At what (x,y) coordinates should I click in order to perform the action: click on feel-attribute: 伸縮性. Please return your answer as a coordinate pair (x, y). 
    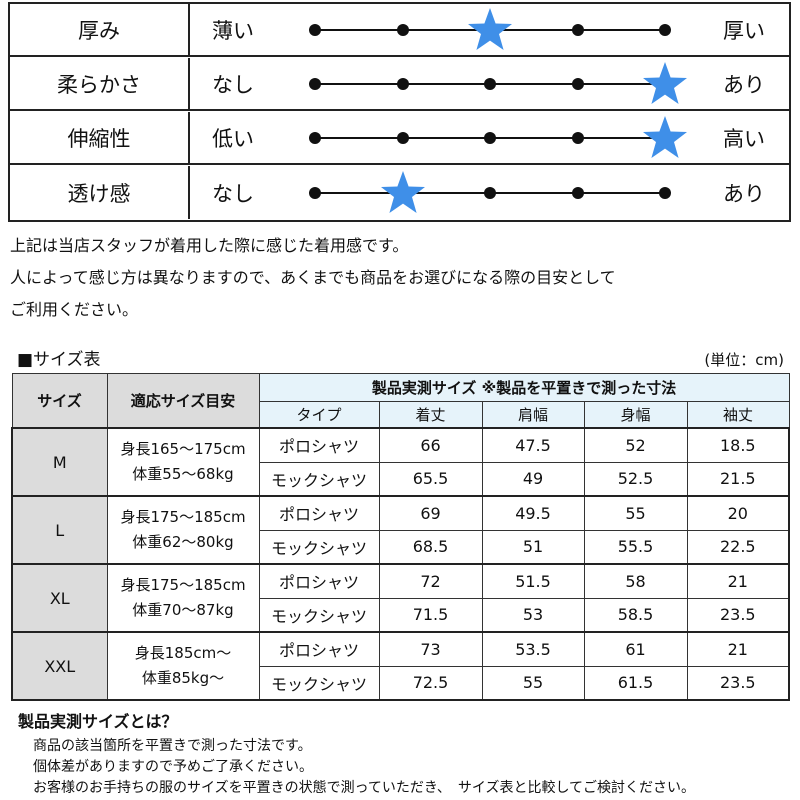
    Looking at the image, I should click on (100, 137).